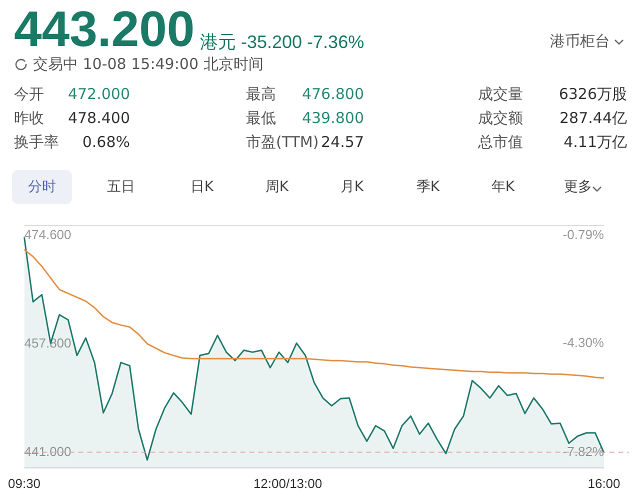  What do you see at coordinates (29, 94) in the screenshot?
I see `text: 今开` at bounding box center [29, 94].